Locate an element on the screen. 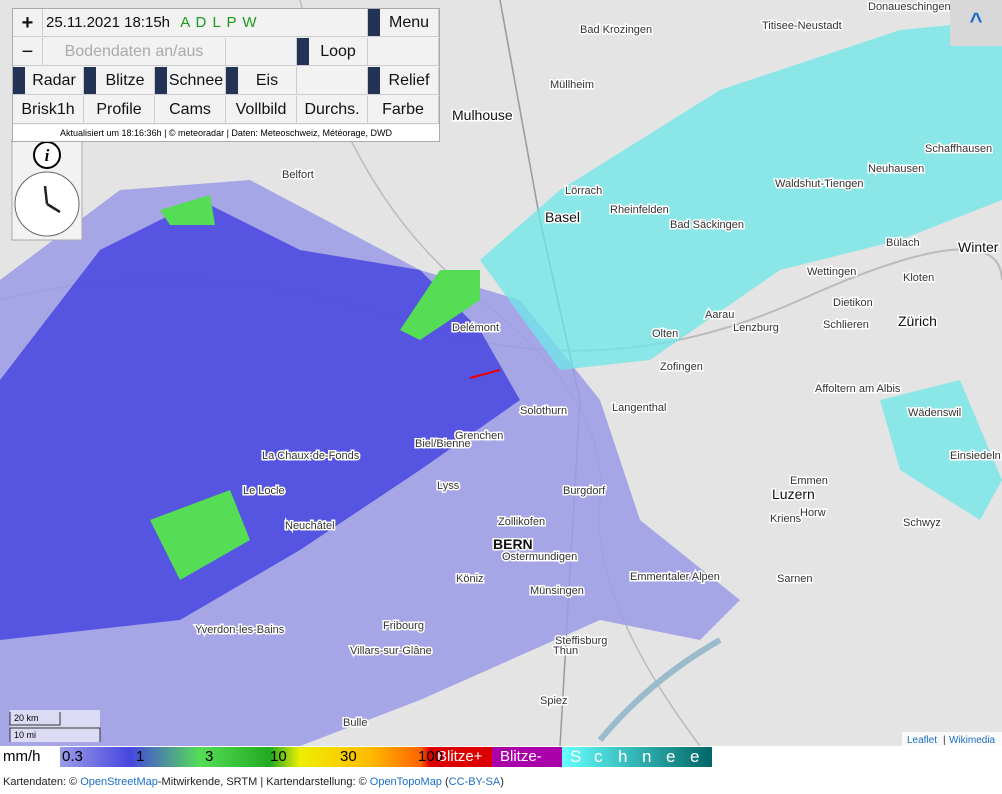  panel-button: Vollbild is located at coordinates (261, 110).